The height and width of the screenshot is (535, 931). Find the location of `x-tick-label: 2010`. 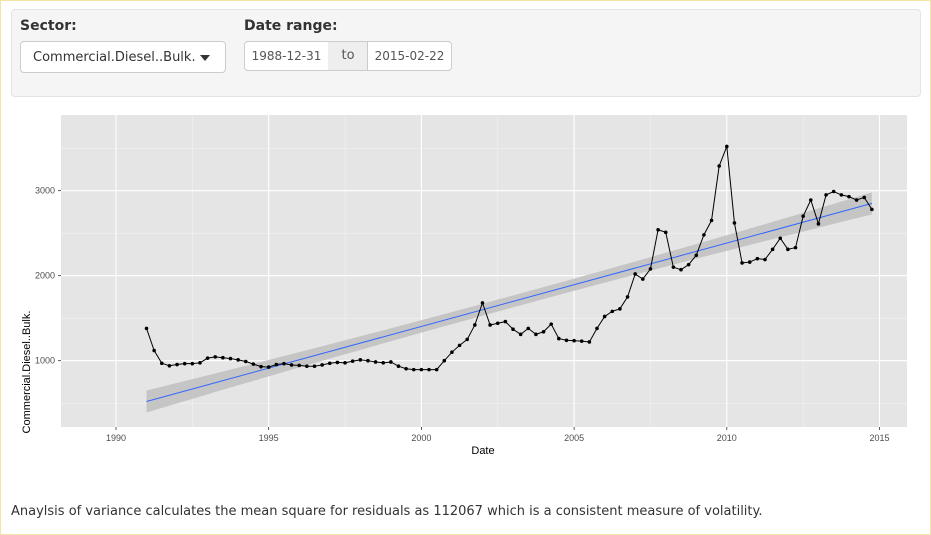

x-tick-label: 2010 is located at coordinates (727, 438).